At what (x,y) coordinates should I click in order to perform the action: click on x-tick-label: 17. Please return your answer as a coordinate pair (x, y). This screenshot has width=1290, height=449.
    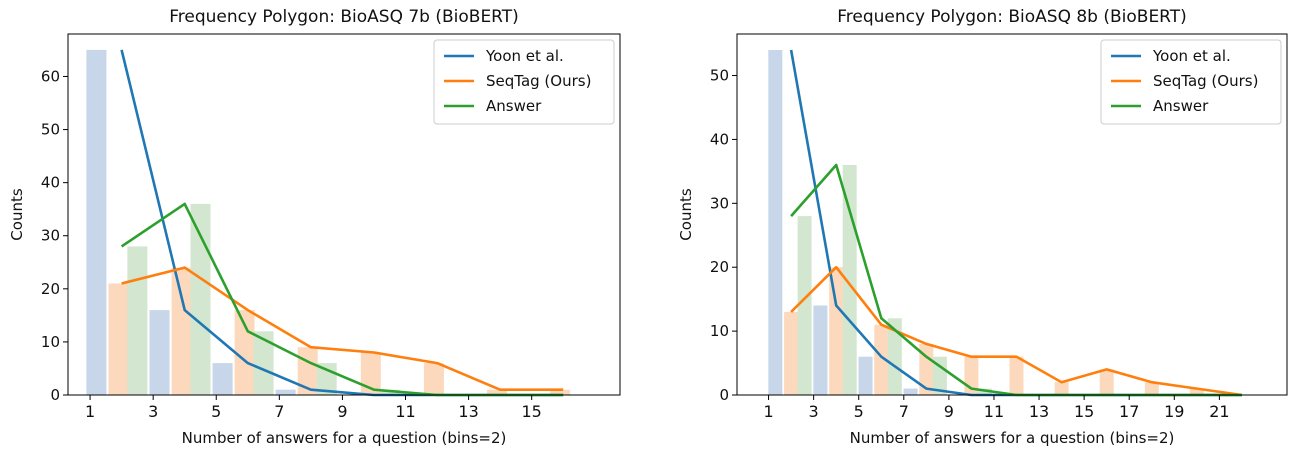
    Looking at the image, I should click on (1129, 411).